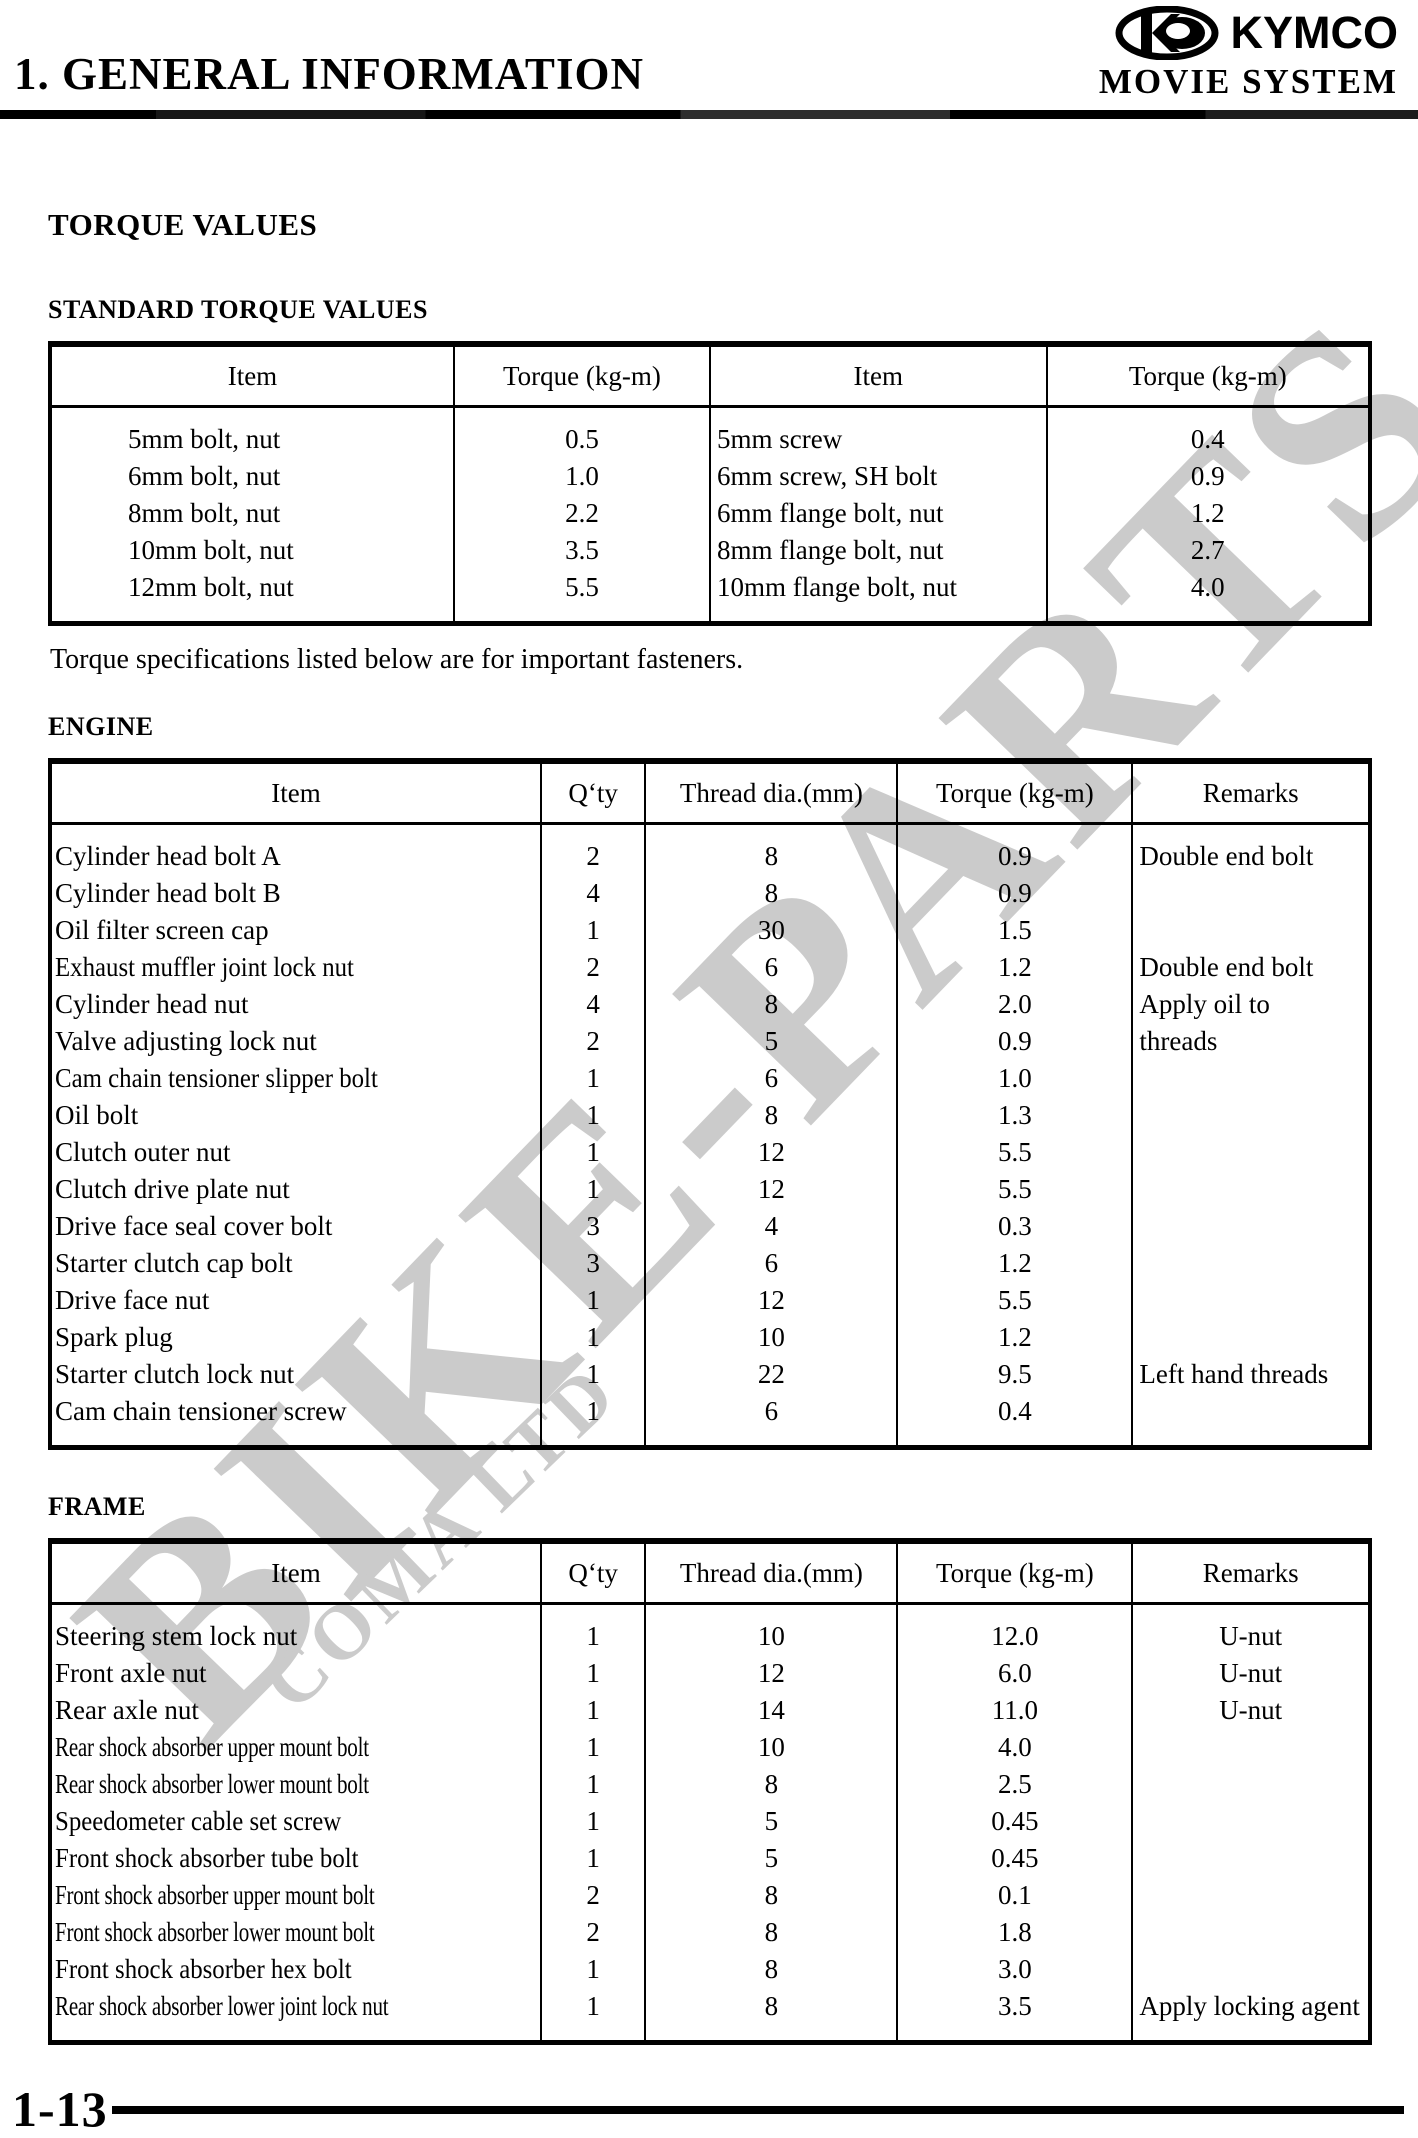 This screenshot has width=1418, height=2138. I want to click on table-row: Oil filter screen cap 1 30 1.5, so click(710, 930).